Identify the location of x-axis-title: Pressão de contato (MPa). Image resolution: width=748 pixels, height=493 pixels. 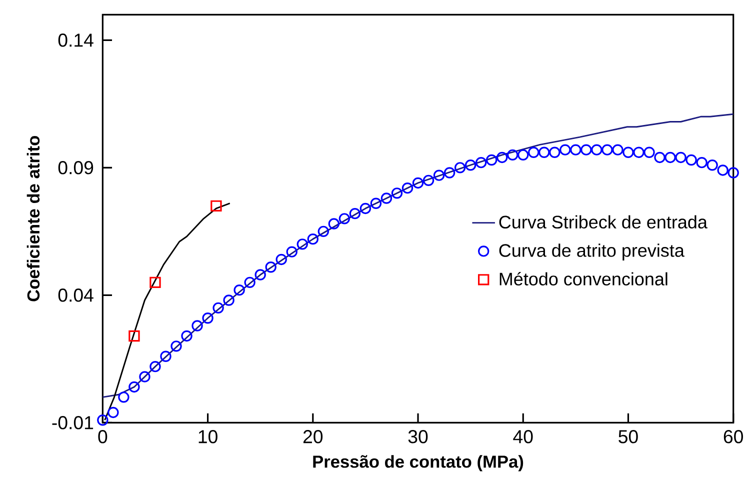
(418, 463).